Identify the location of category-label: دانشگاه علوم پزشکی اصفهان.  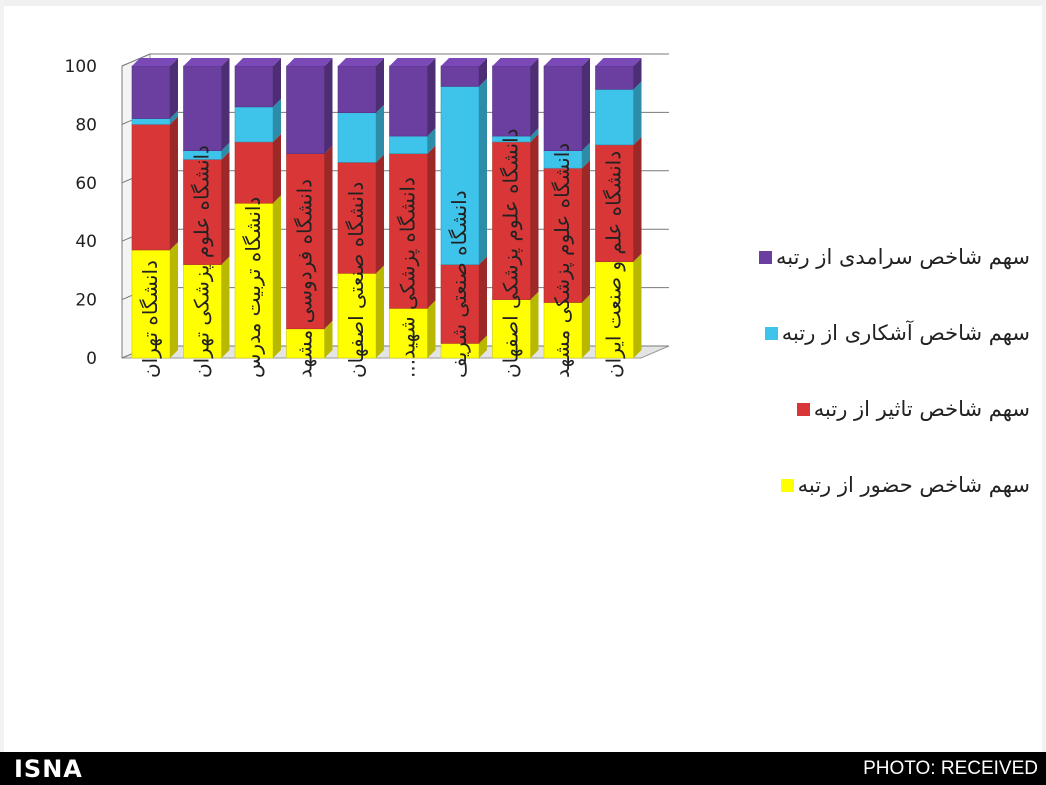
(511, 253).